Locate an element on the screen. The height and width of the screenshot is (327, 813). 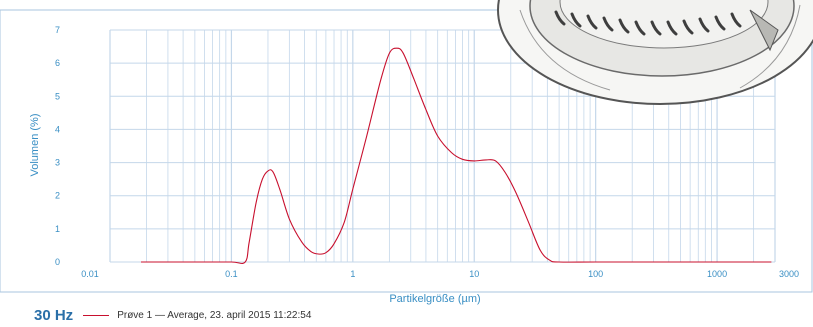
x-tick-label: 1 is located at coordinates (352, 274).